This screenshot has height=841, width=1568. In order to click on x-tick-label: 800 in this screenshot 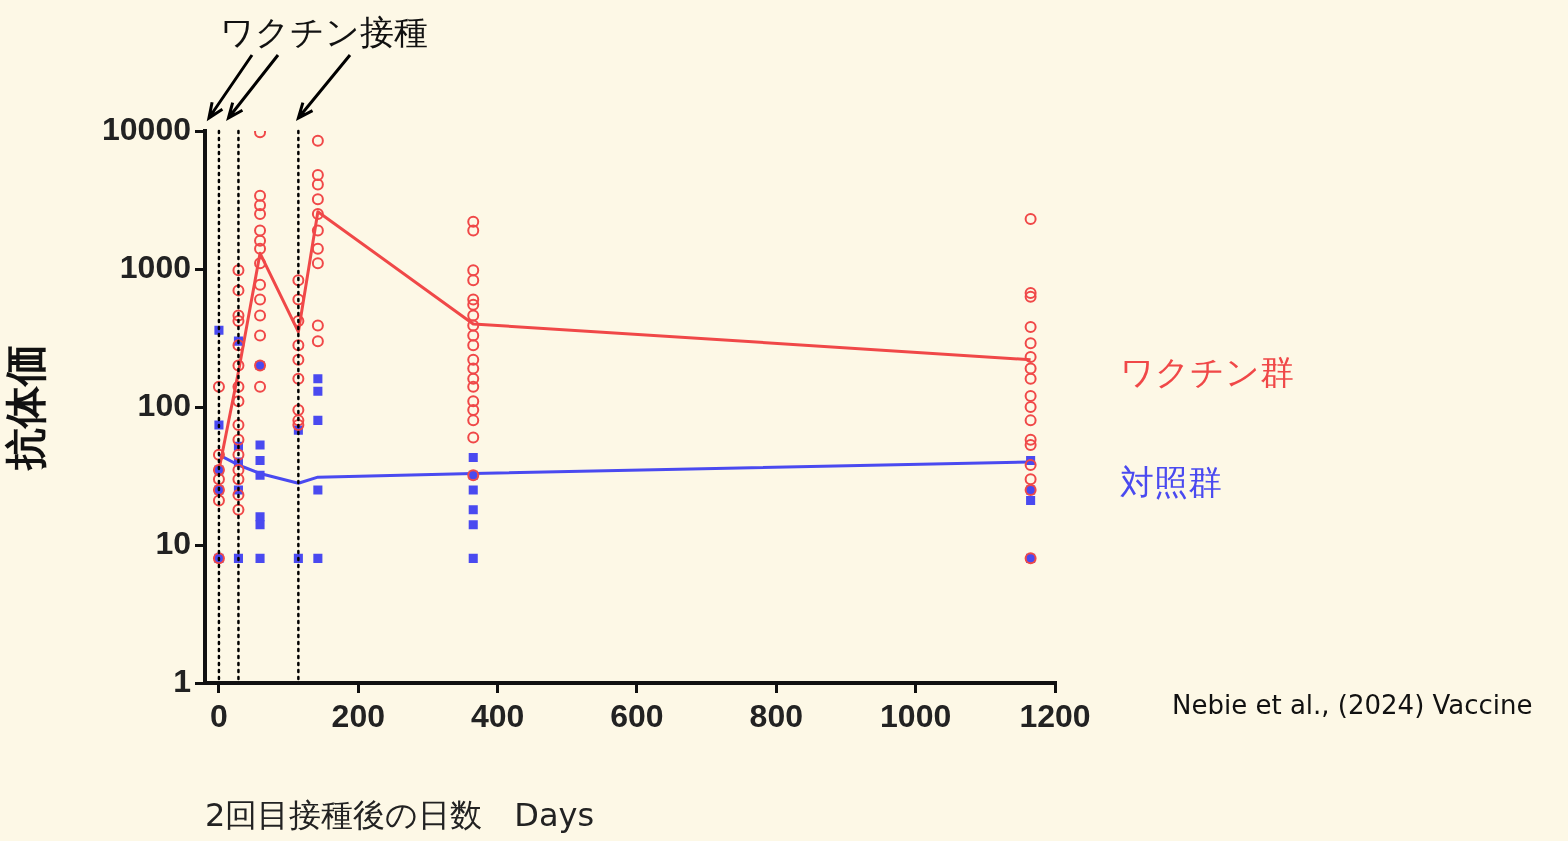, I will do `click(776, 716)`.